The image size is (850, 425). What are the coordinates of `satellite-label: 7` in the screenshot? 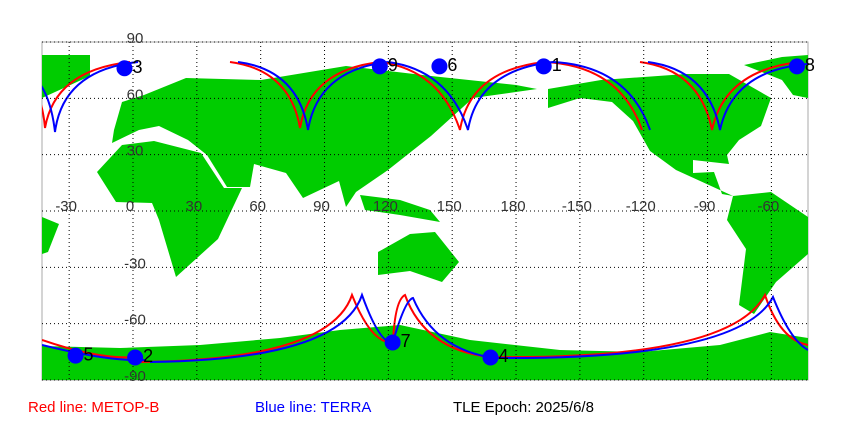 It's located at (406, 341).